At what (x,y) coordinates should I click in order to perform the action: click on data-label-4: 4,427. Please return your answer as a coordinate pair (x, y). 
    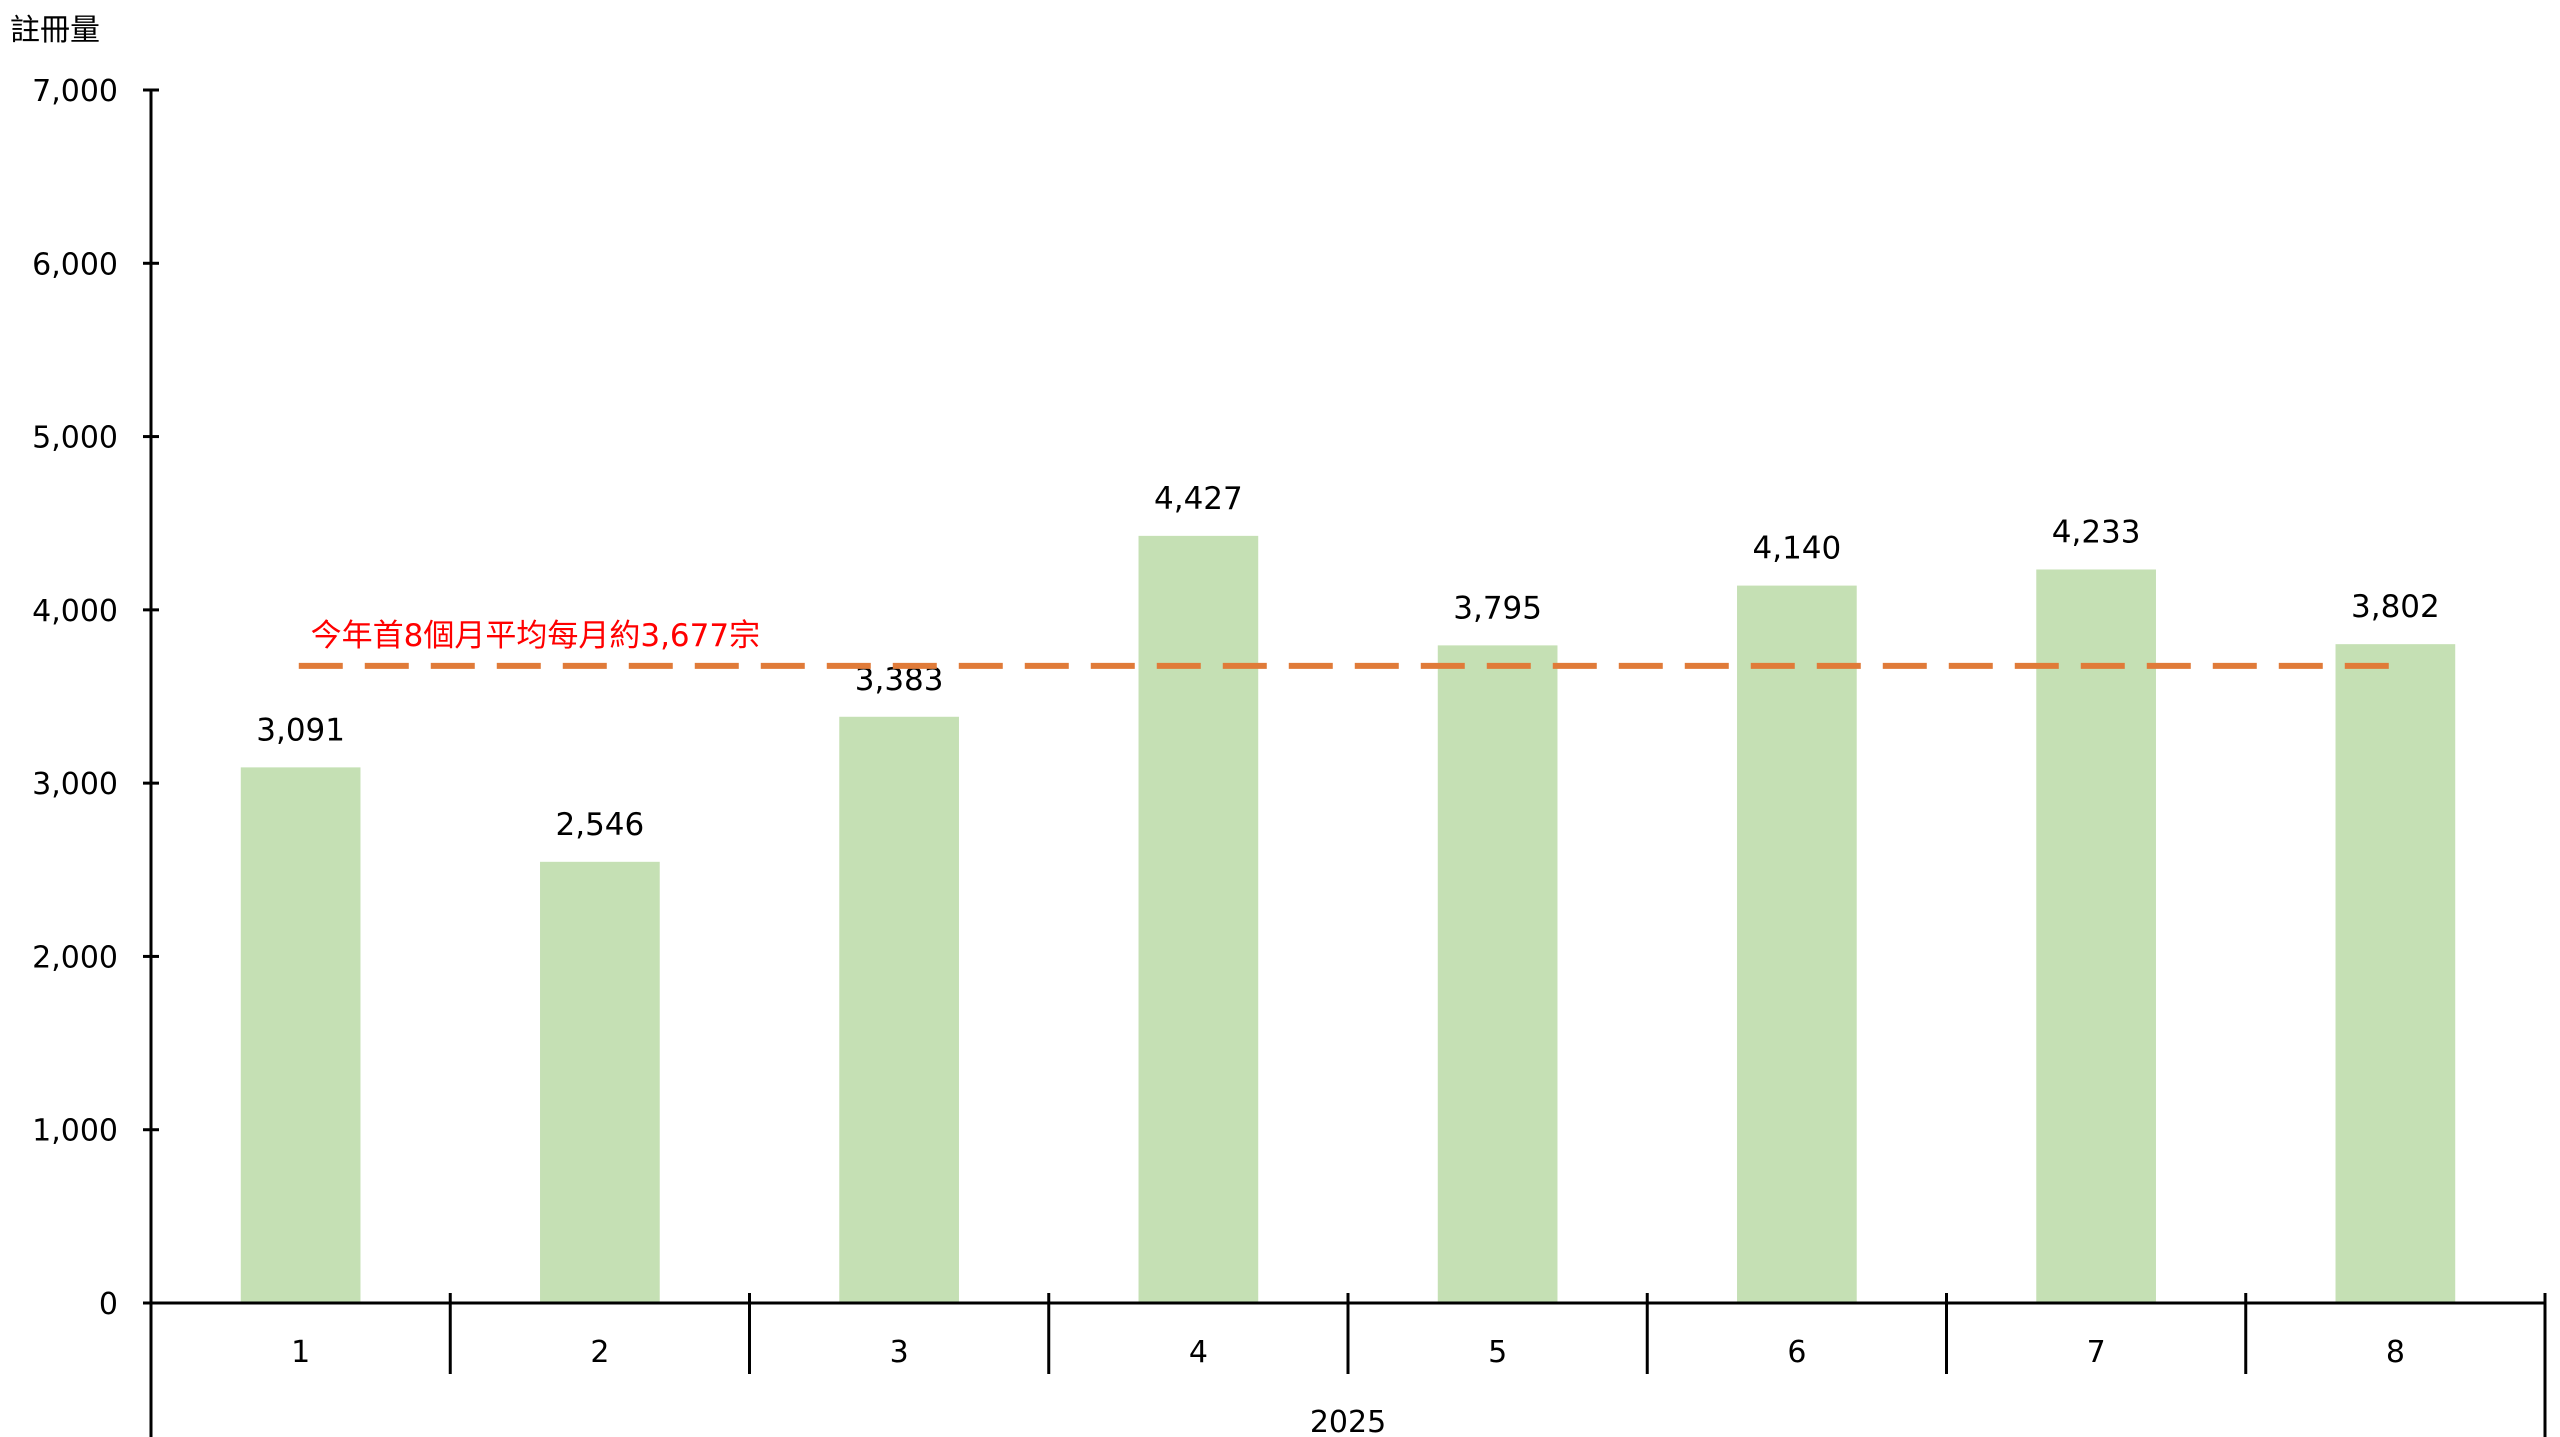
    Looking at the image, I should click on (1198, 499).